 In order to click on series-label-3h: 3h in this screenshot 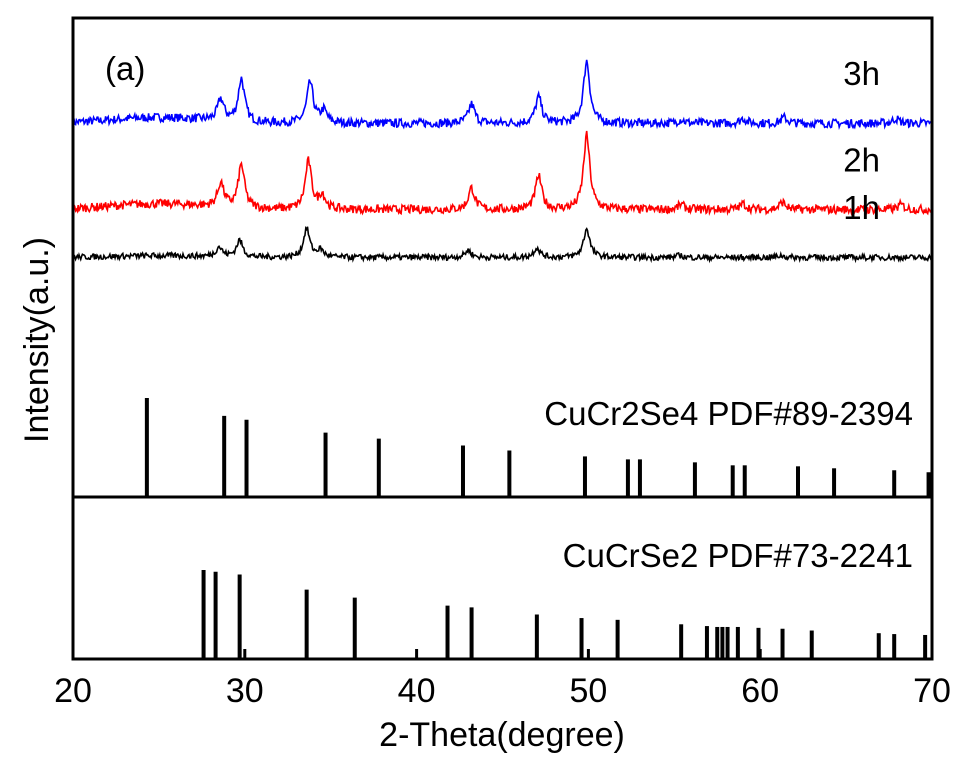, I will do `click(861, 73)`.